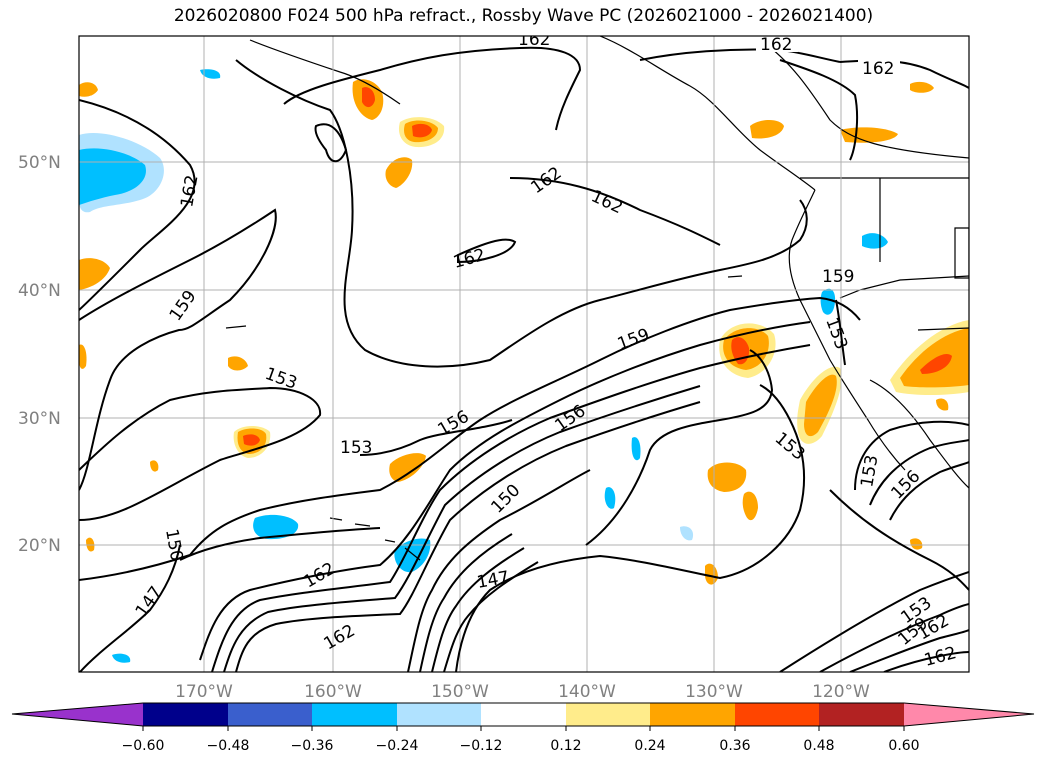 The width and height of the screenshot is (1047, 765). Describe the element at coordinates (397, 746) in the screenshot. I see `colorbar-tick: −0.24` at that location.